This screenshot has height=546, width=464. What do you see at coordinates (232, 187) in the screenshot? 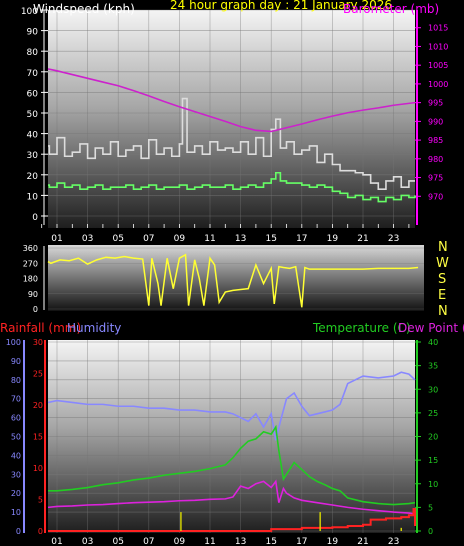
I see `wind-average-series` at bounding box center [232, 187].